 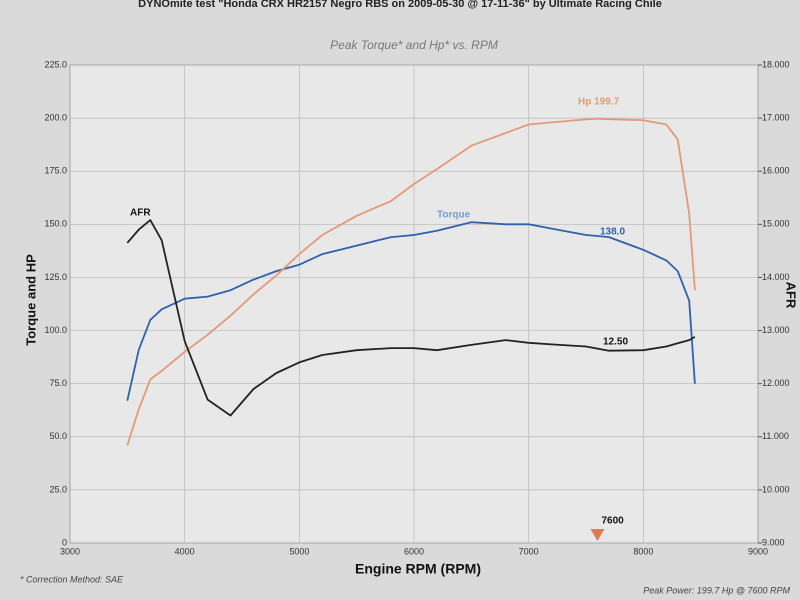 I want to click on y2-tick-label: 9.000, so click(x=773, y=542).